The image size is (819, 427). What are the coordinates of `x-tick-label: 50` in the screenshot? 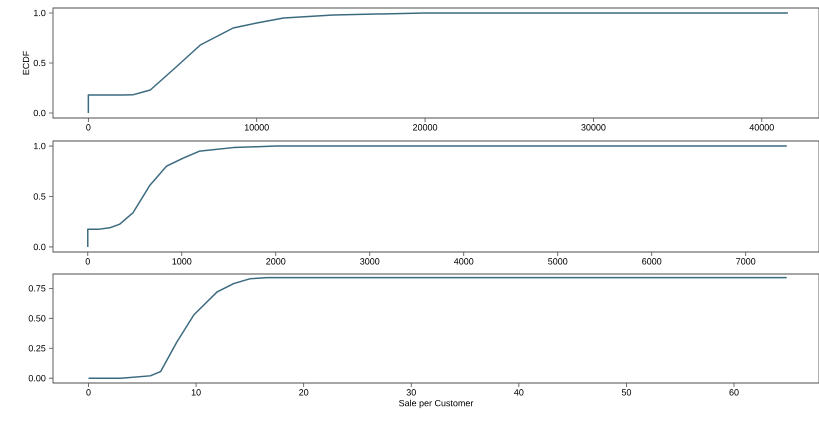 It's located at (627, 392).